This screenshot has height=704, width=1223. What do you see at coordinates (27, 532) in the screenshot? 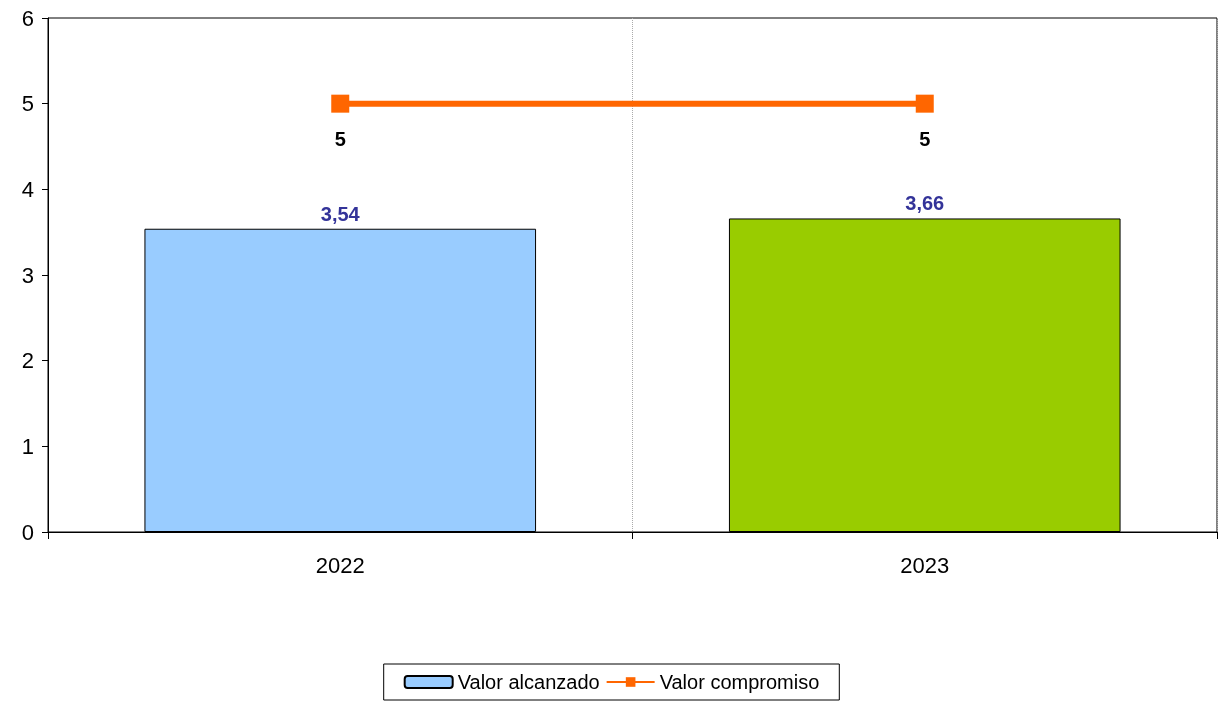
I see `y-tick-label: 0` at bounding box center [27, 532].